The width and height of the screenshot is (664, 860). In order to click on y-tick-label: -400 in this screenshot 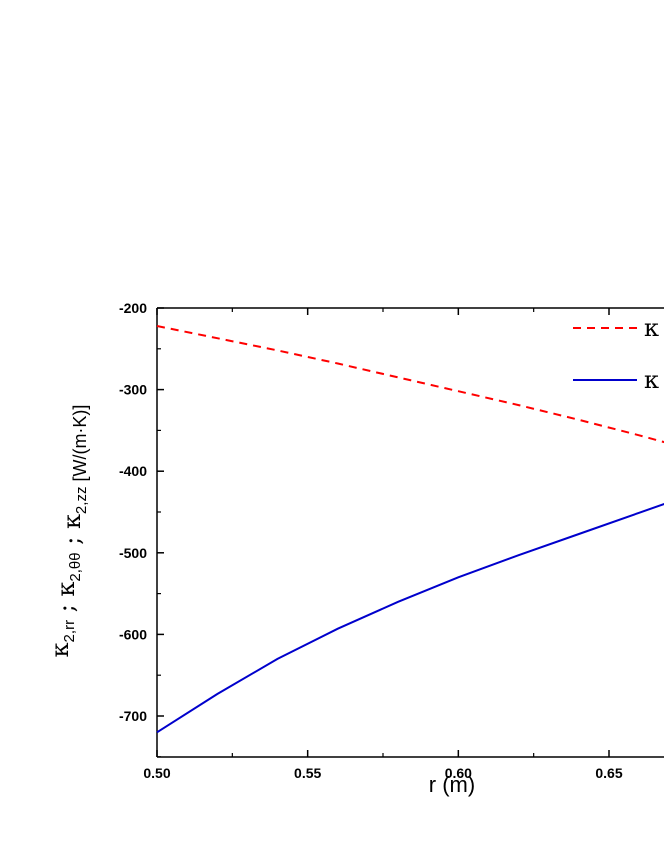, I will do `click(133, 471)`.